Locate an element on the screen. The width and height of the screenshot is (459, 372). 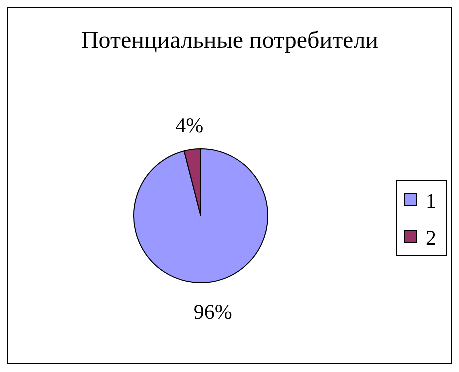
legend-label: 1 is located at coordinates (431, 201).